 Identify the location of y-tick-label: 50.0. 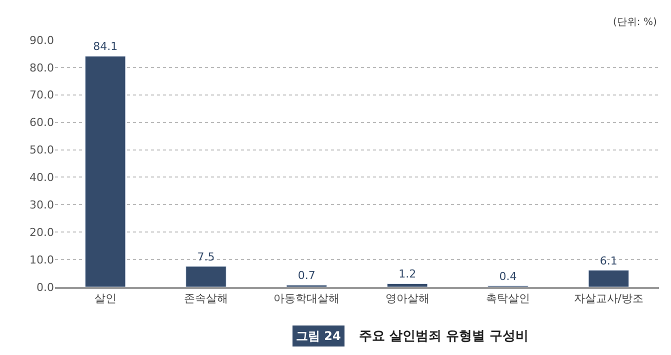
(42, 150).